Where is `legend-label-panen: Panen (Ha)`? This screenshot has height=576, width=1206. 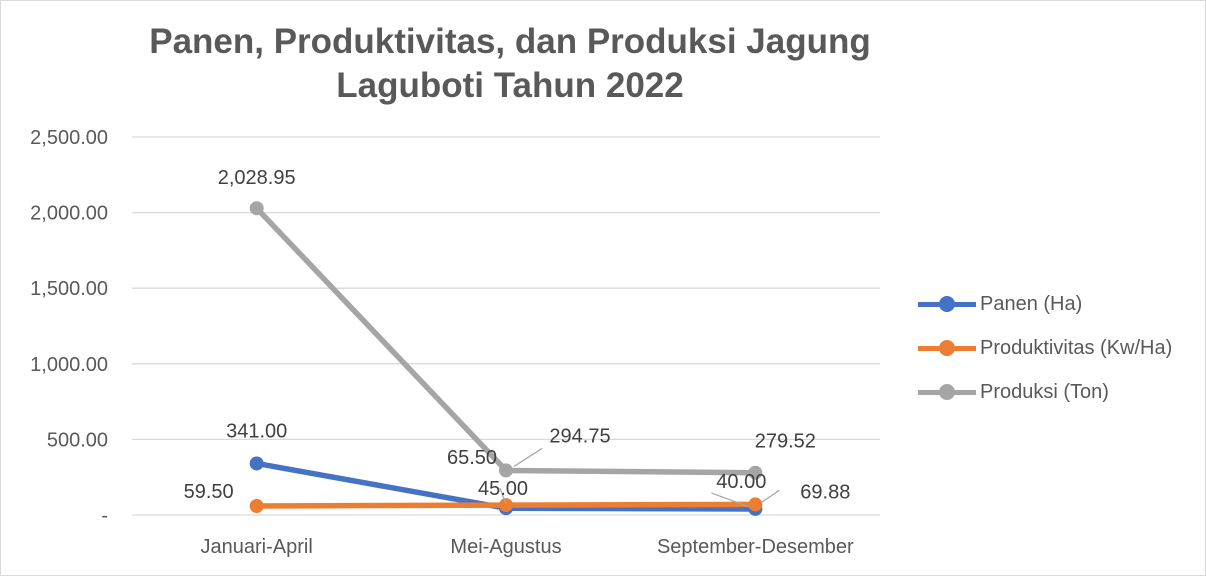 legend-label-panen: Panen (Ha) is located at coordinates (1031, 303).